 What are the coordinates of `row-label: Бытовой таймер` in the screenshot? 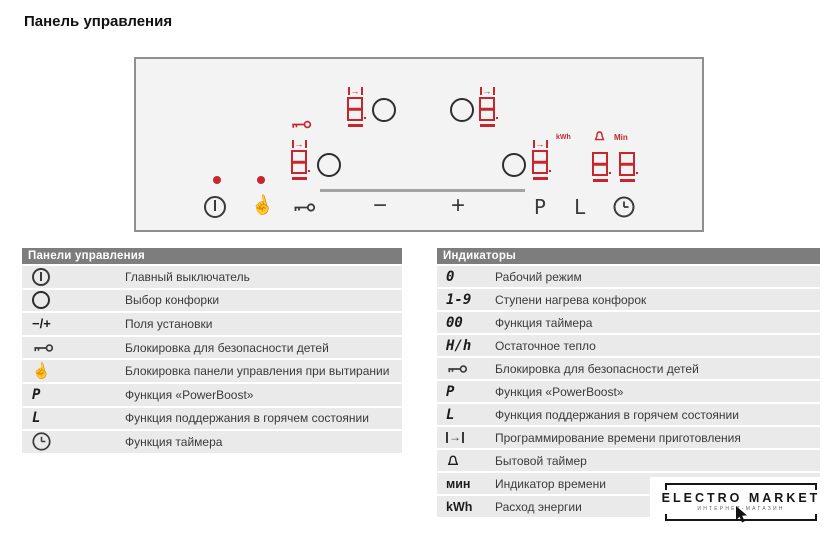 It's located at (541, 460).